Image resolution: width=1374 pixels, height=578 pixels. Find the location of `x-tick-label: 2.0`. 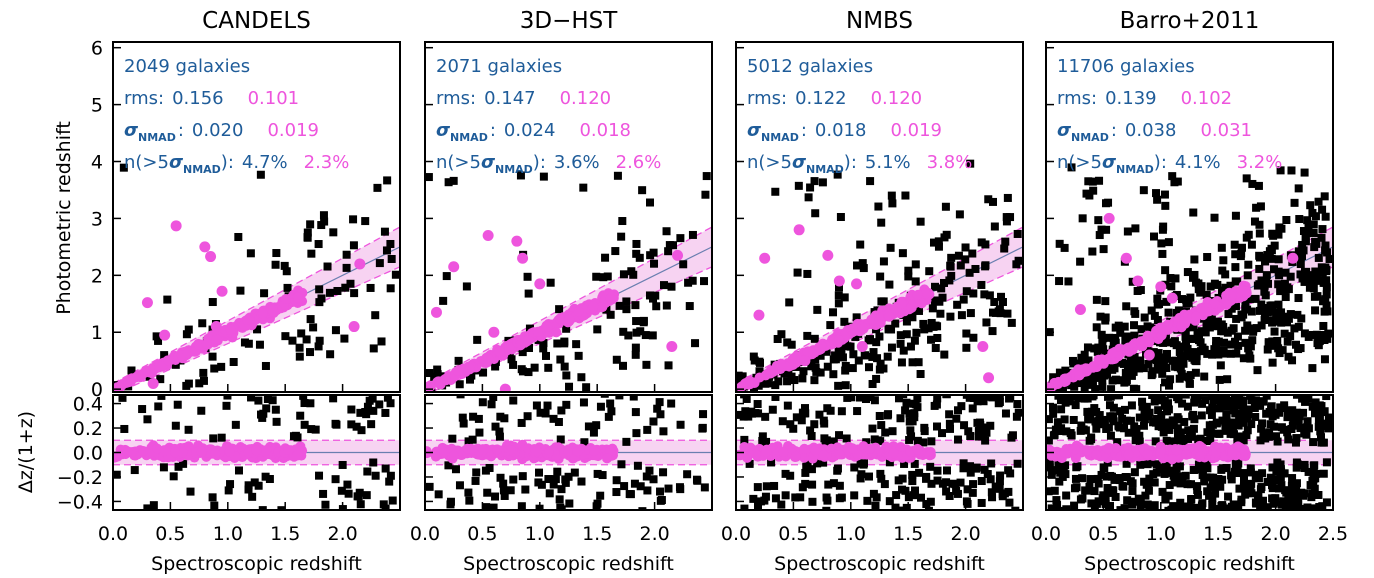

x-tick-label: 2.0 is located at coordinates (965, 534).